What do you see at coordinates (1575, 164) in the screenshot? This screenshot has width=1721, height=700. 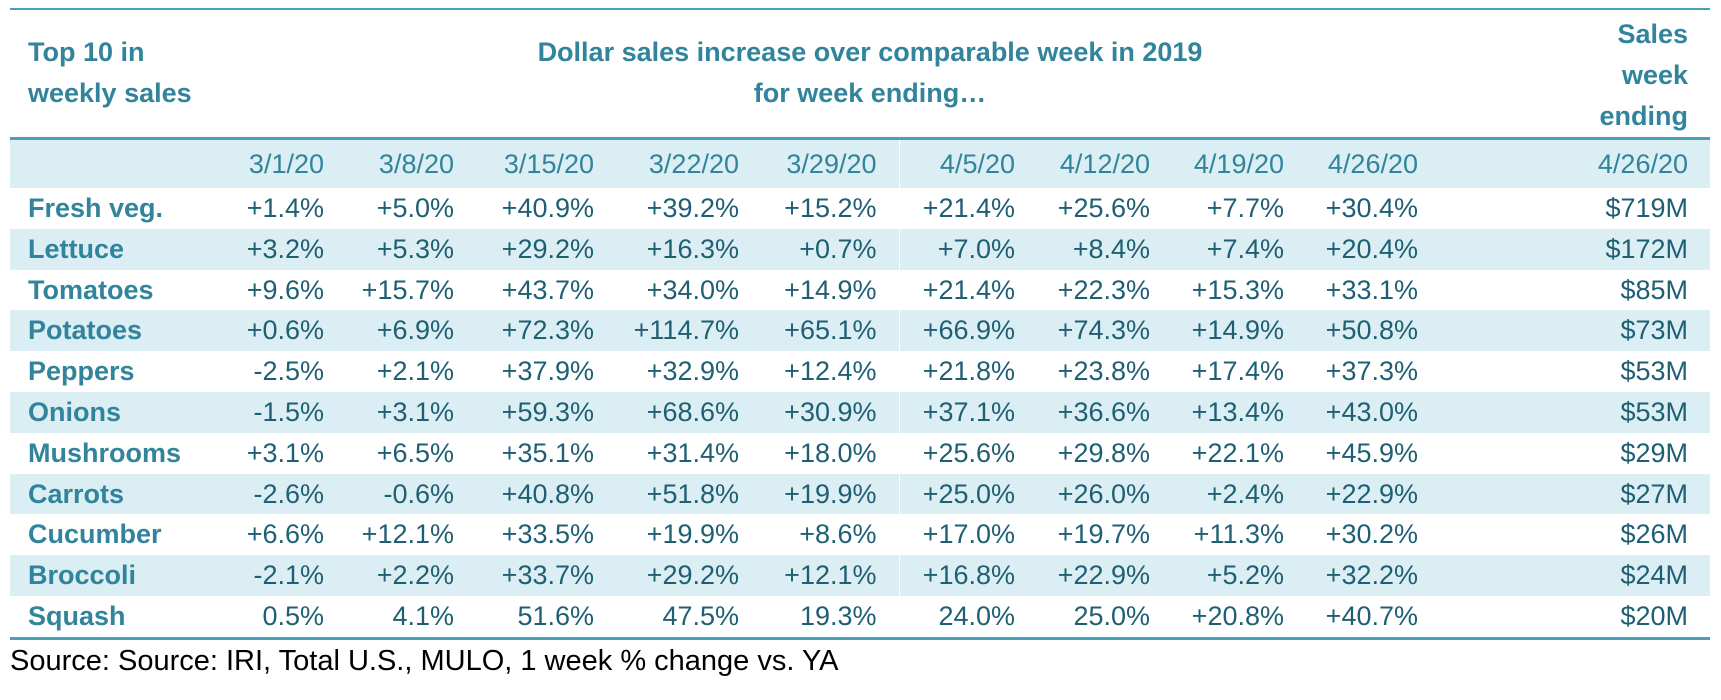 I see `date-header-cell: 4/26/20` at bounding box center [1575, 164].